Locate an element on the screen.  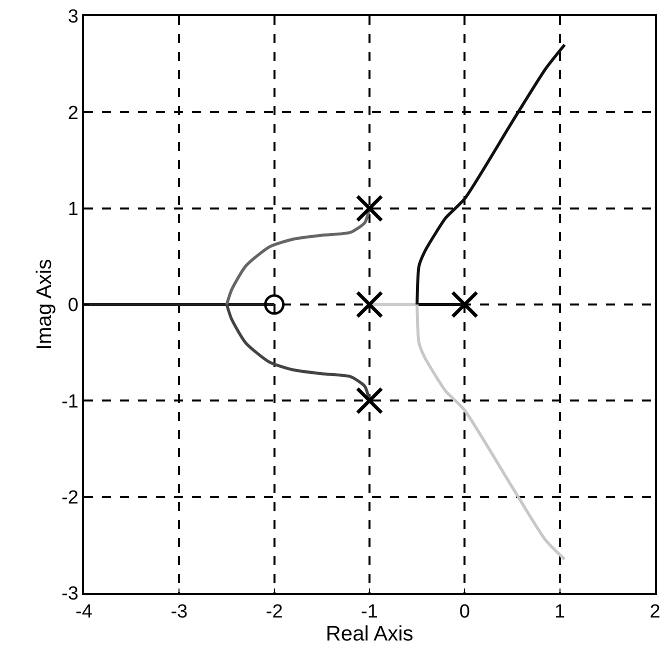
x-tick-label: -4 is located at coordinates (84, 612).